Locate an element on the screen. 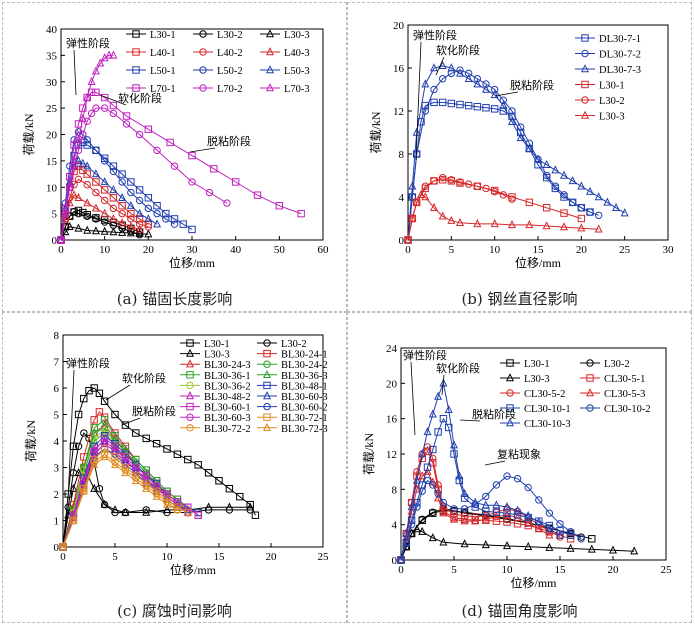 The height and width of the screenshot is (625, 695). x-tick-label: 25 is located at coordinates (667, 570).